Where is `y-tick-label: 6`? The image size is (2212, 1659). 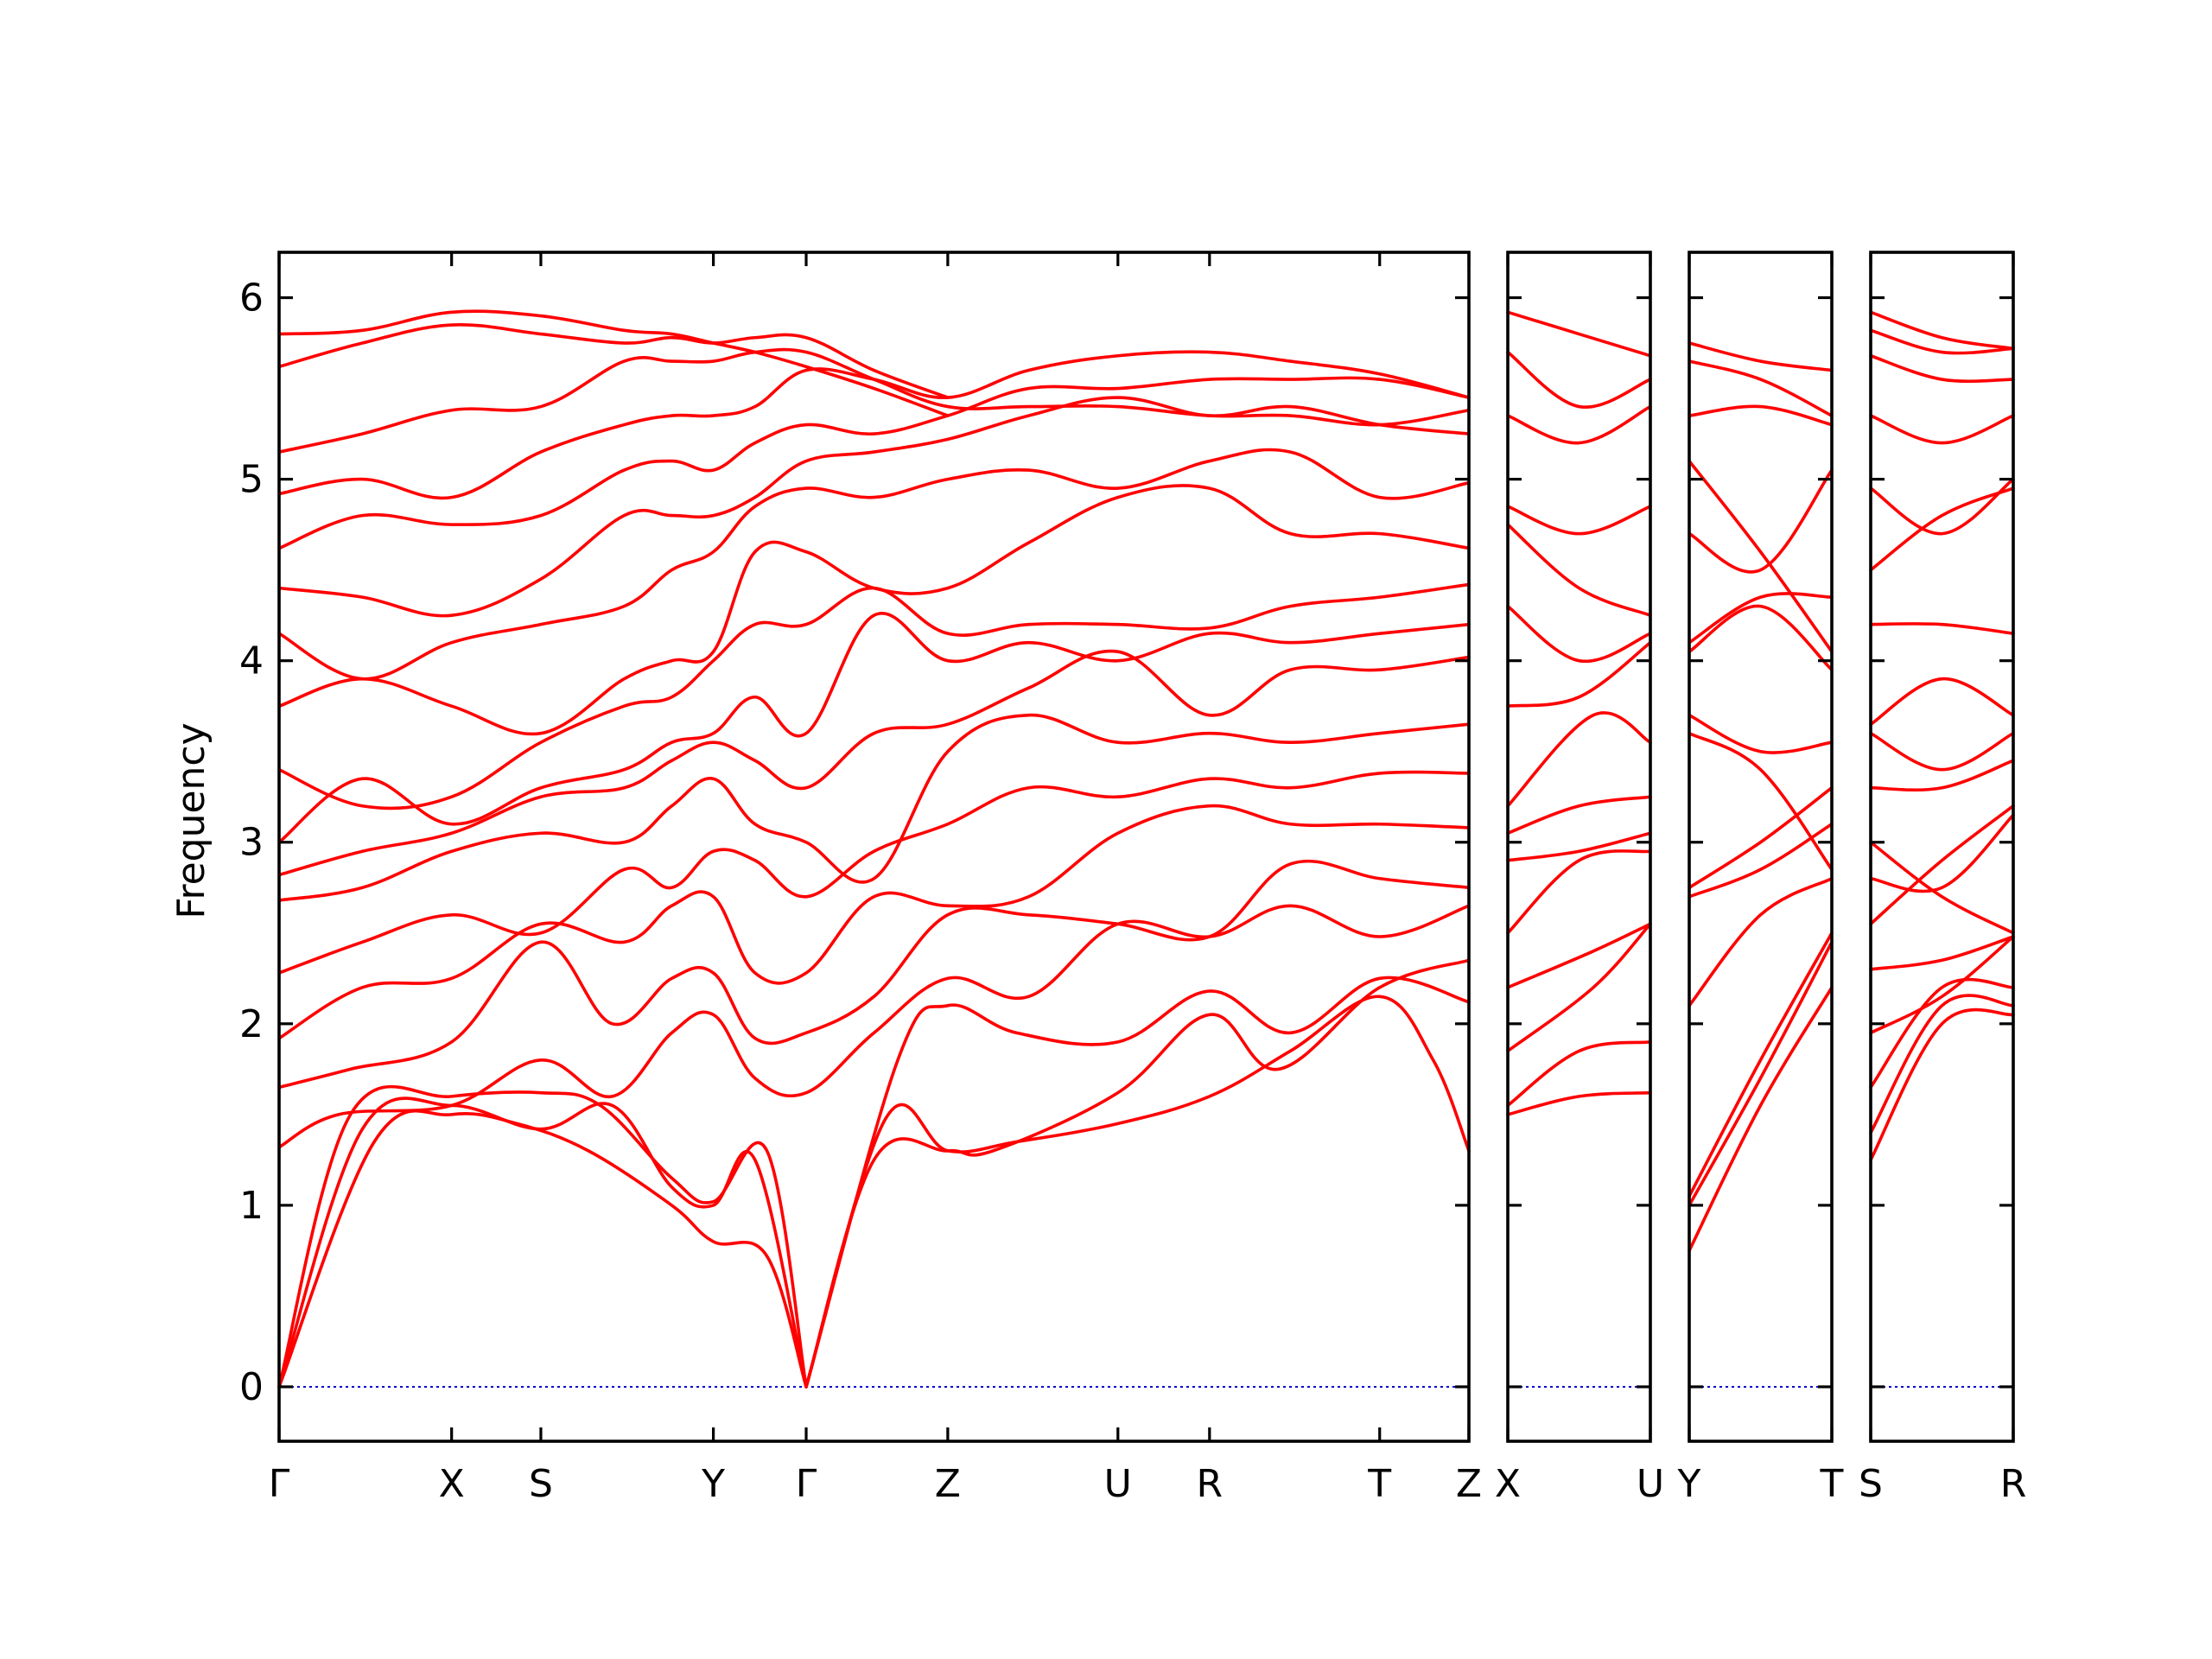 y-tick-label: 6 is located at coordinates (251, 298).